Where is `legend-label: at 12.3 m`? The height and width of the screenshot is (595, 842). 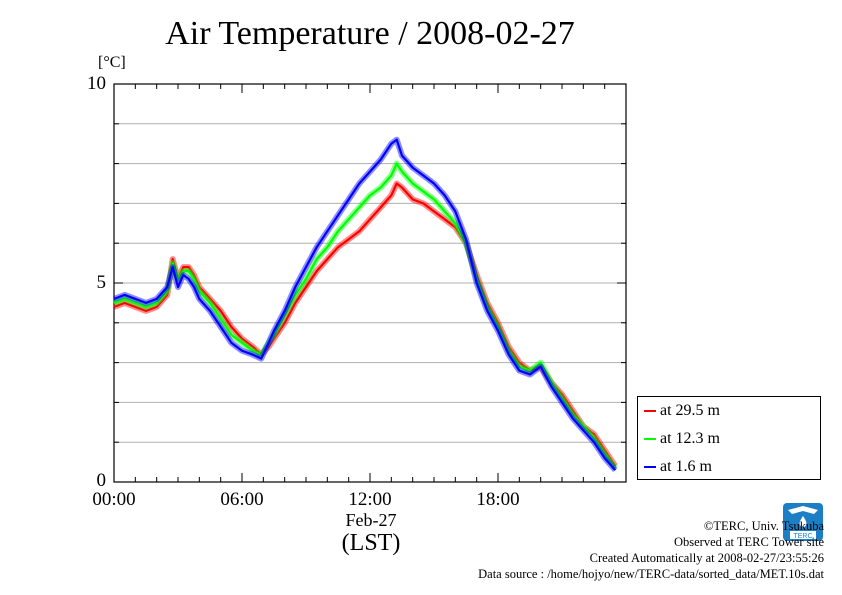
legend-label: at 12.3 m is located at coordinates (690, 438).